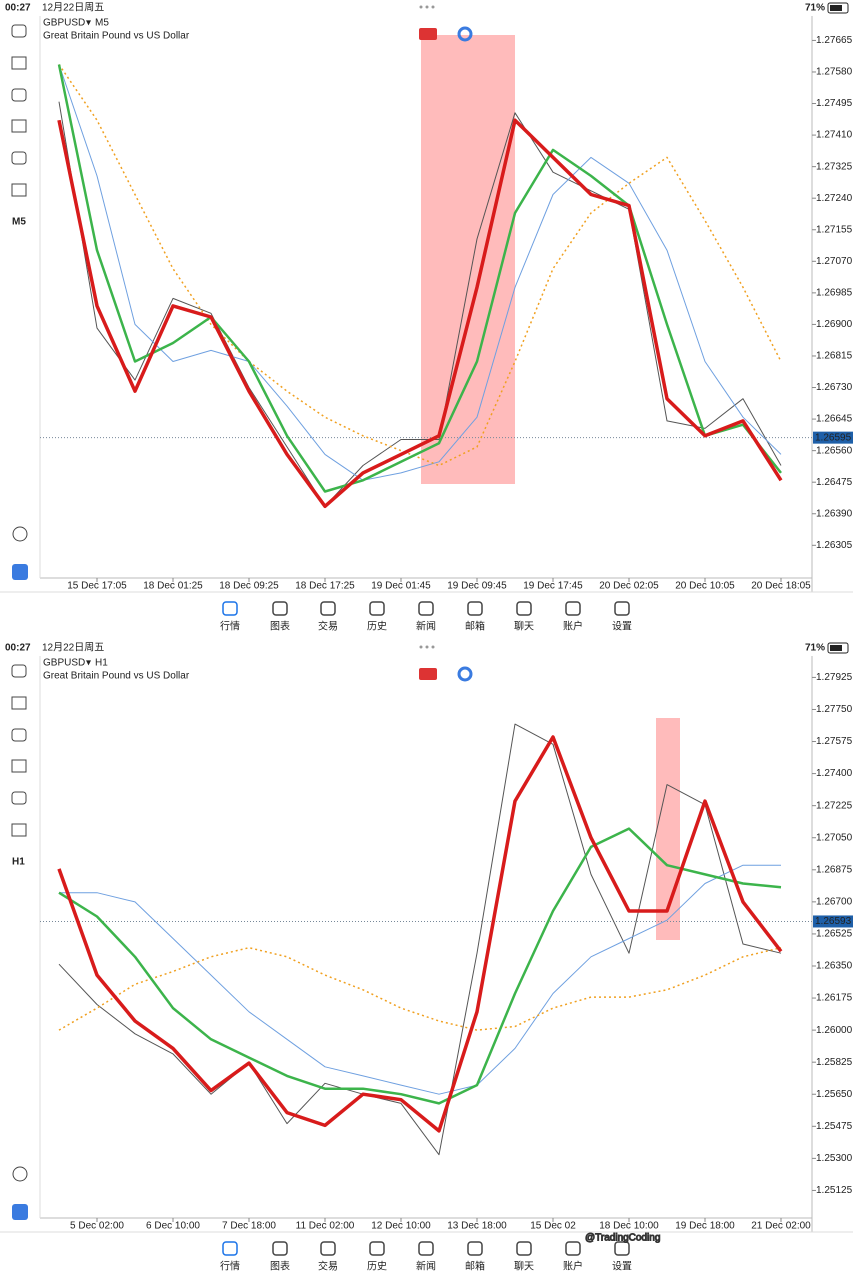 This screenshot has width=853, height=1280. What do you see at coordinates (834, 677) in the screenshot?
I see `y-tick-label: 1.27925` at bounding box center [834, 677].